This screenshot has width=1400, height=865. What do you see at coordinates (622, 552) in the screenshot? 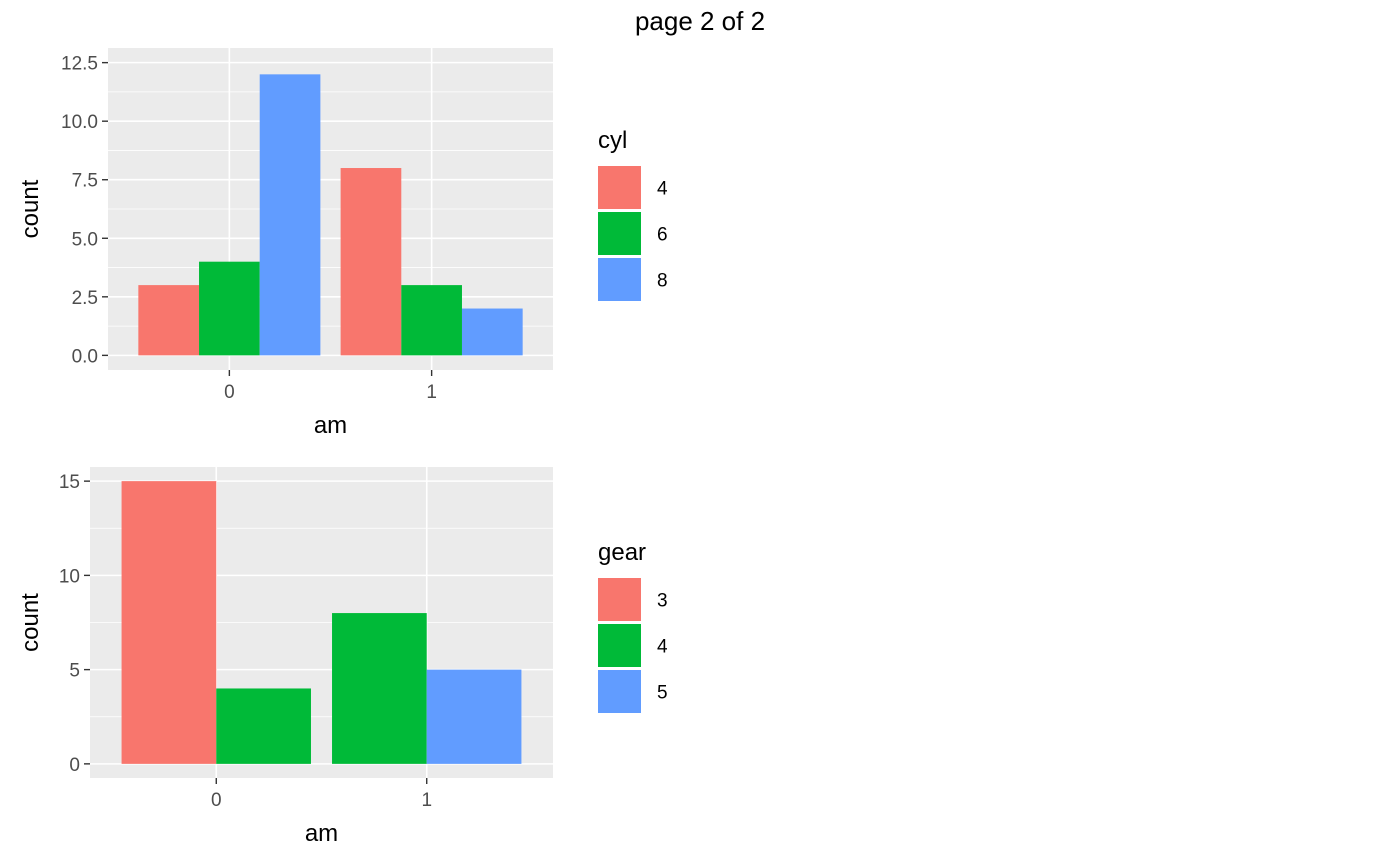
I see `legend-title: gear` at bounding box center [622, 552].